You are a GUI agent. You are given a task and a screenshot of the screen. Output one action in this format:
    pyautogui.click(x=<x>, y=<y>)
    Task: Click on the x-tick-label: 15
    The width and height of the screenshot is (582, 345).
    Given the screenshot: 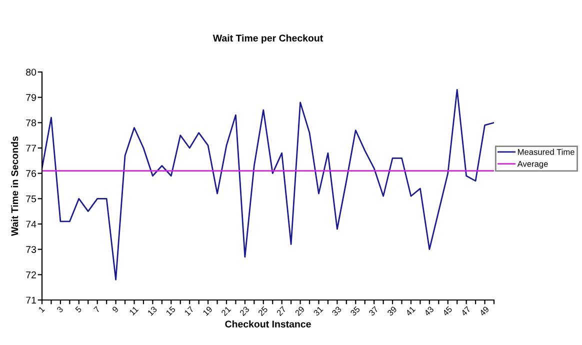 What is the action you would take?
    pyautogui.click(x=171, y=311)
    